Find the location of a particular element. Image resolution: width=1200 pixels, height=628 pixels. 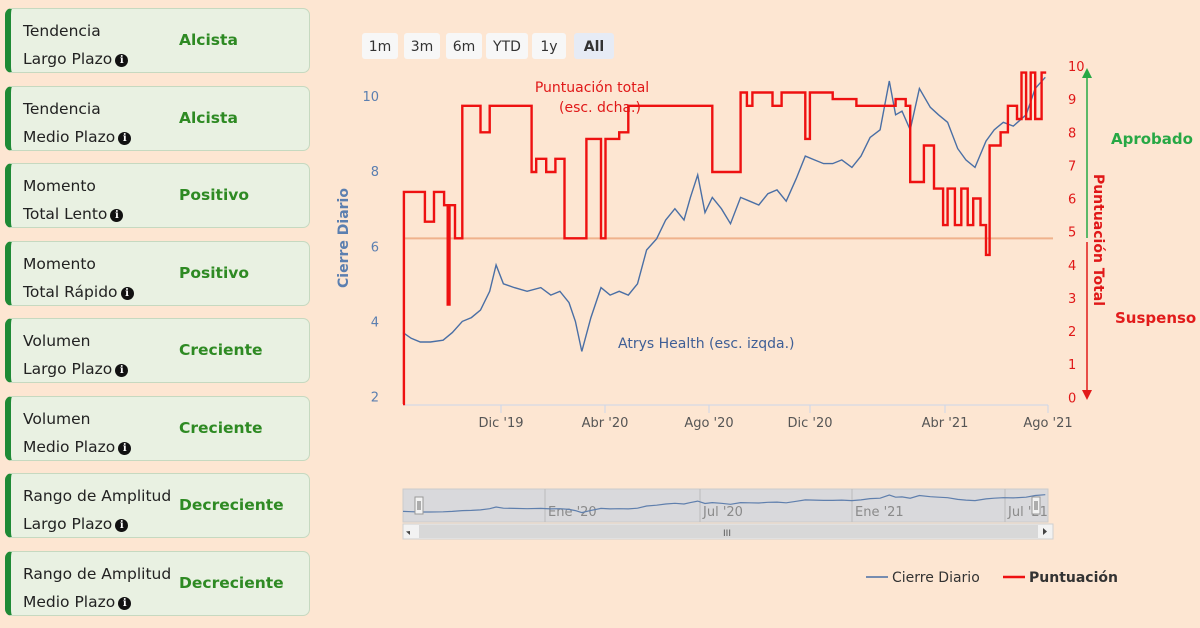

range-button-label: 1y is located at coordinates (548, 47).